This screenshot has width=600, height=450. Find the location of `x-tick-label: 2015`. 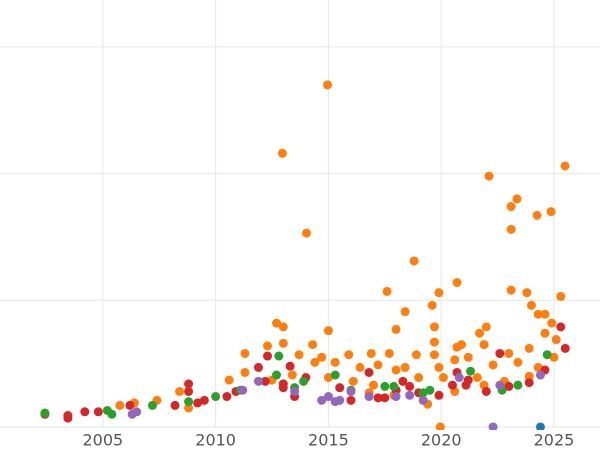

x-tick-label: 2015 is located at coordinates (328, 440).